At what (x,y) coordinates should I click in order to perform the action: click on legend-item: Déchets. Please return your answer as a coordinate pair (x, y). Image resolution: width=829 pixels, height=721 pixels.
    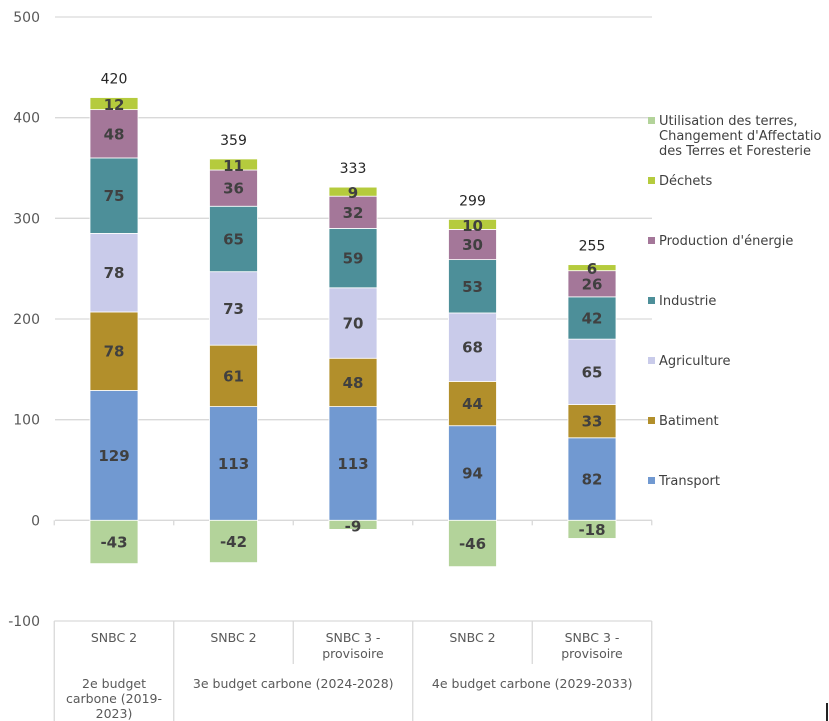
    Looking at the image, I should click on (680, 181).